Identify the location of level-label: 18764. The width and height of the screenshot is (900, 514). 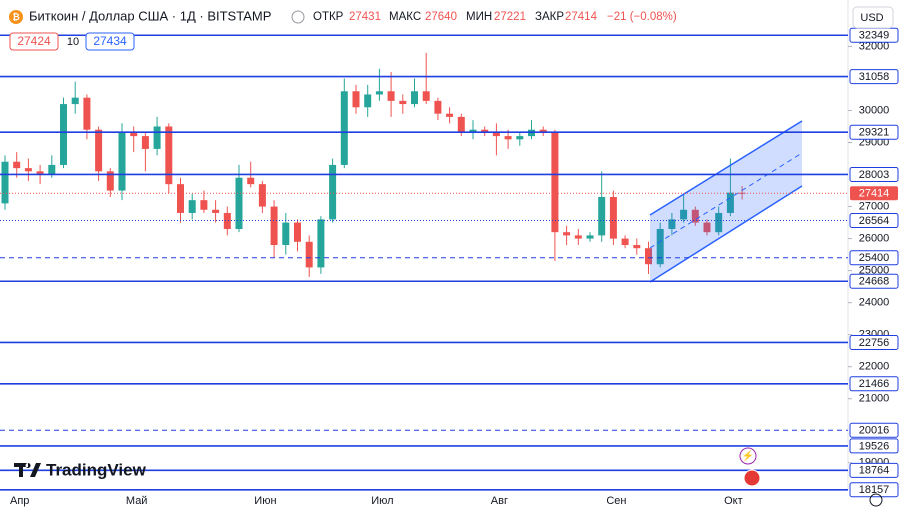
(874, 471).